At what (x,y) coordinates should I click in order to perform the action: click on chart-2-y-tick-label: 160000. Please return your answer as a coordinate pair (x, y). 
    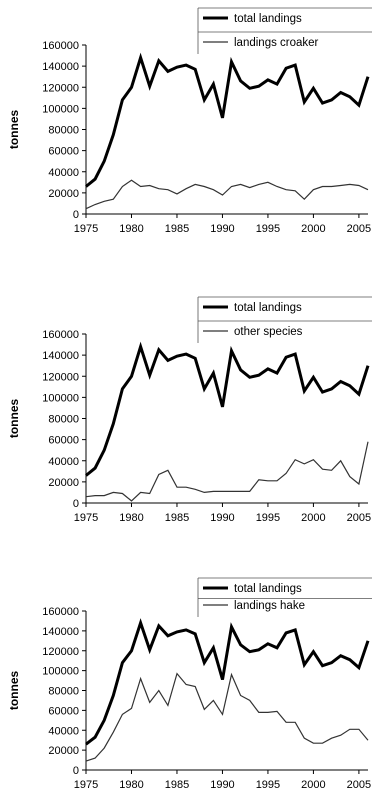
    Looking at the image, I should click on (60, 335).